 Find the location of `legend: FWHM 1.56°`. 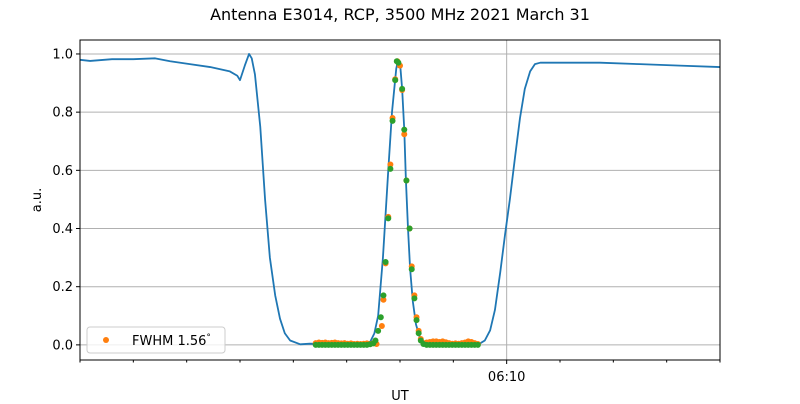

legend: FWHM 1.56° is located at coordinates (156, 340).